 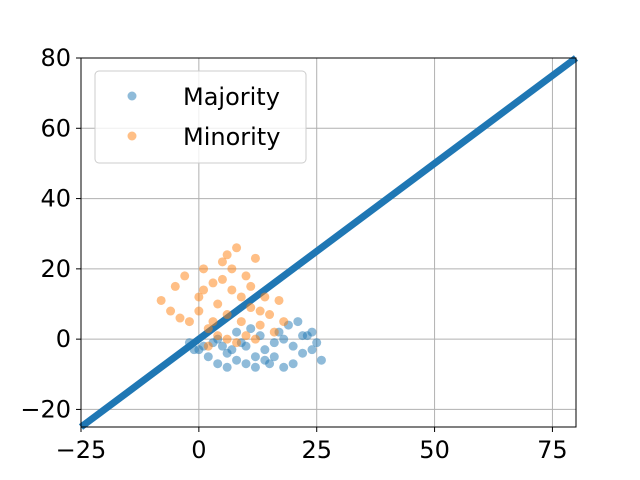 I want to click on y-tick-label: 0, so click(x=63, y=339).